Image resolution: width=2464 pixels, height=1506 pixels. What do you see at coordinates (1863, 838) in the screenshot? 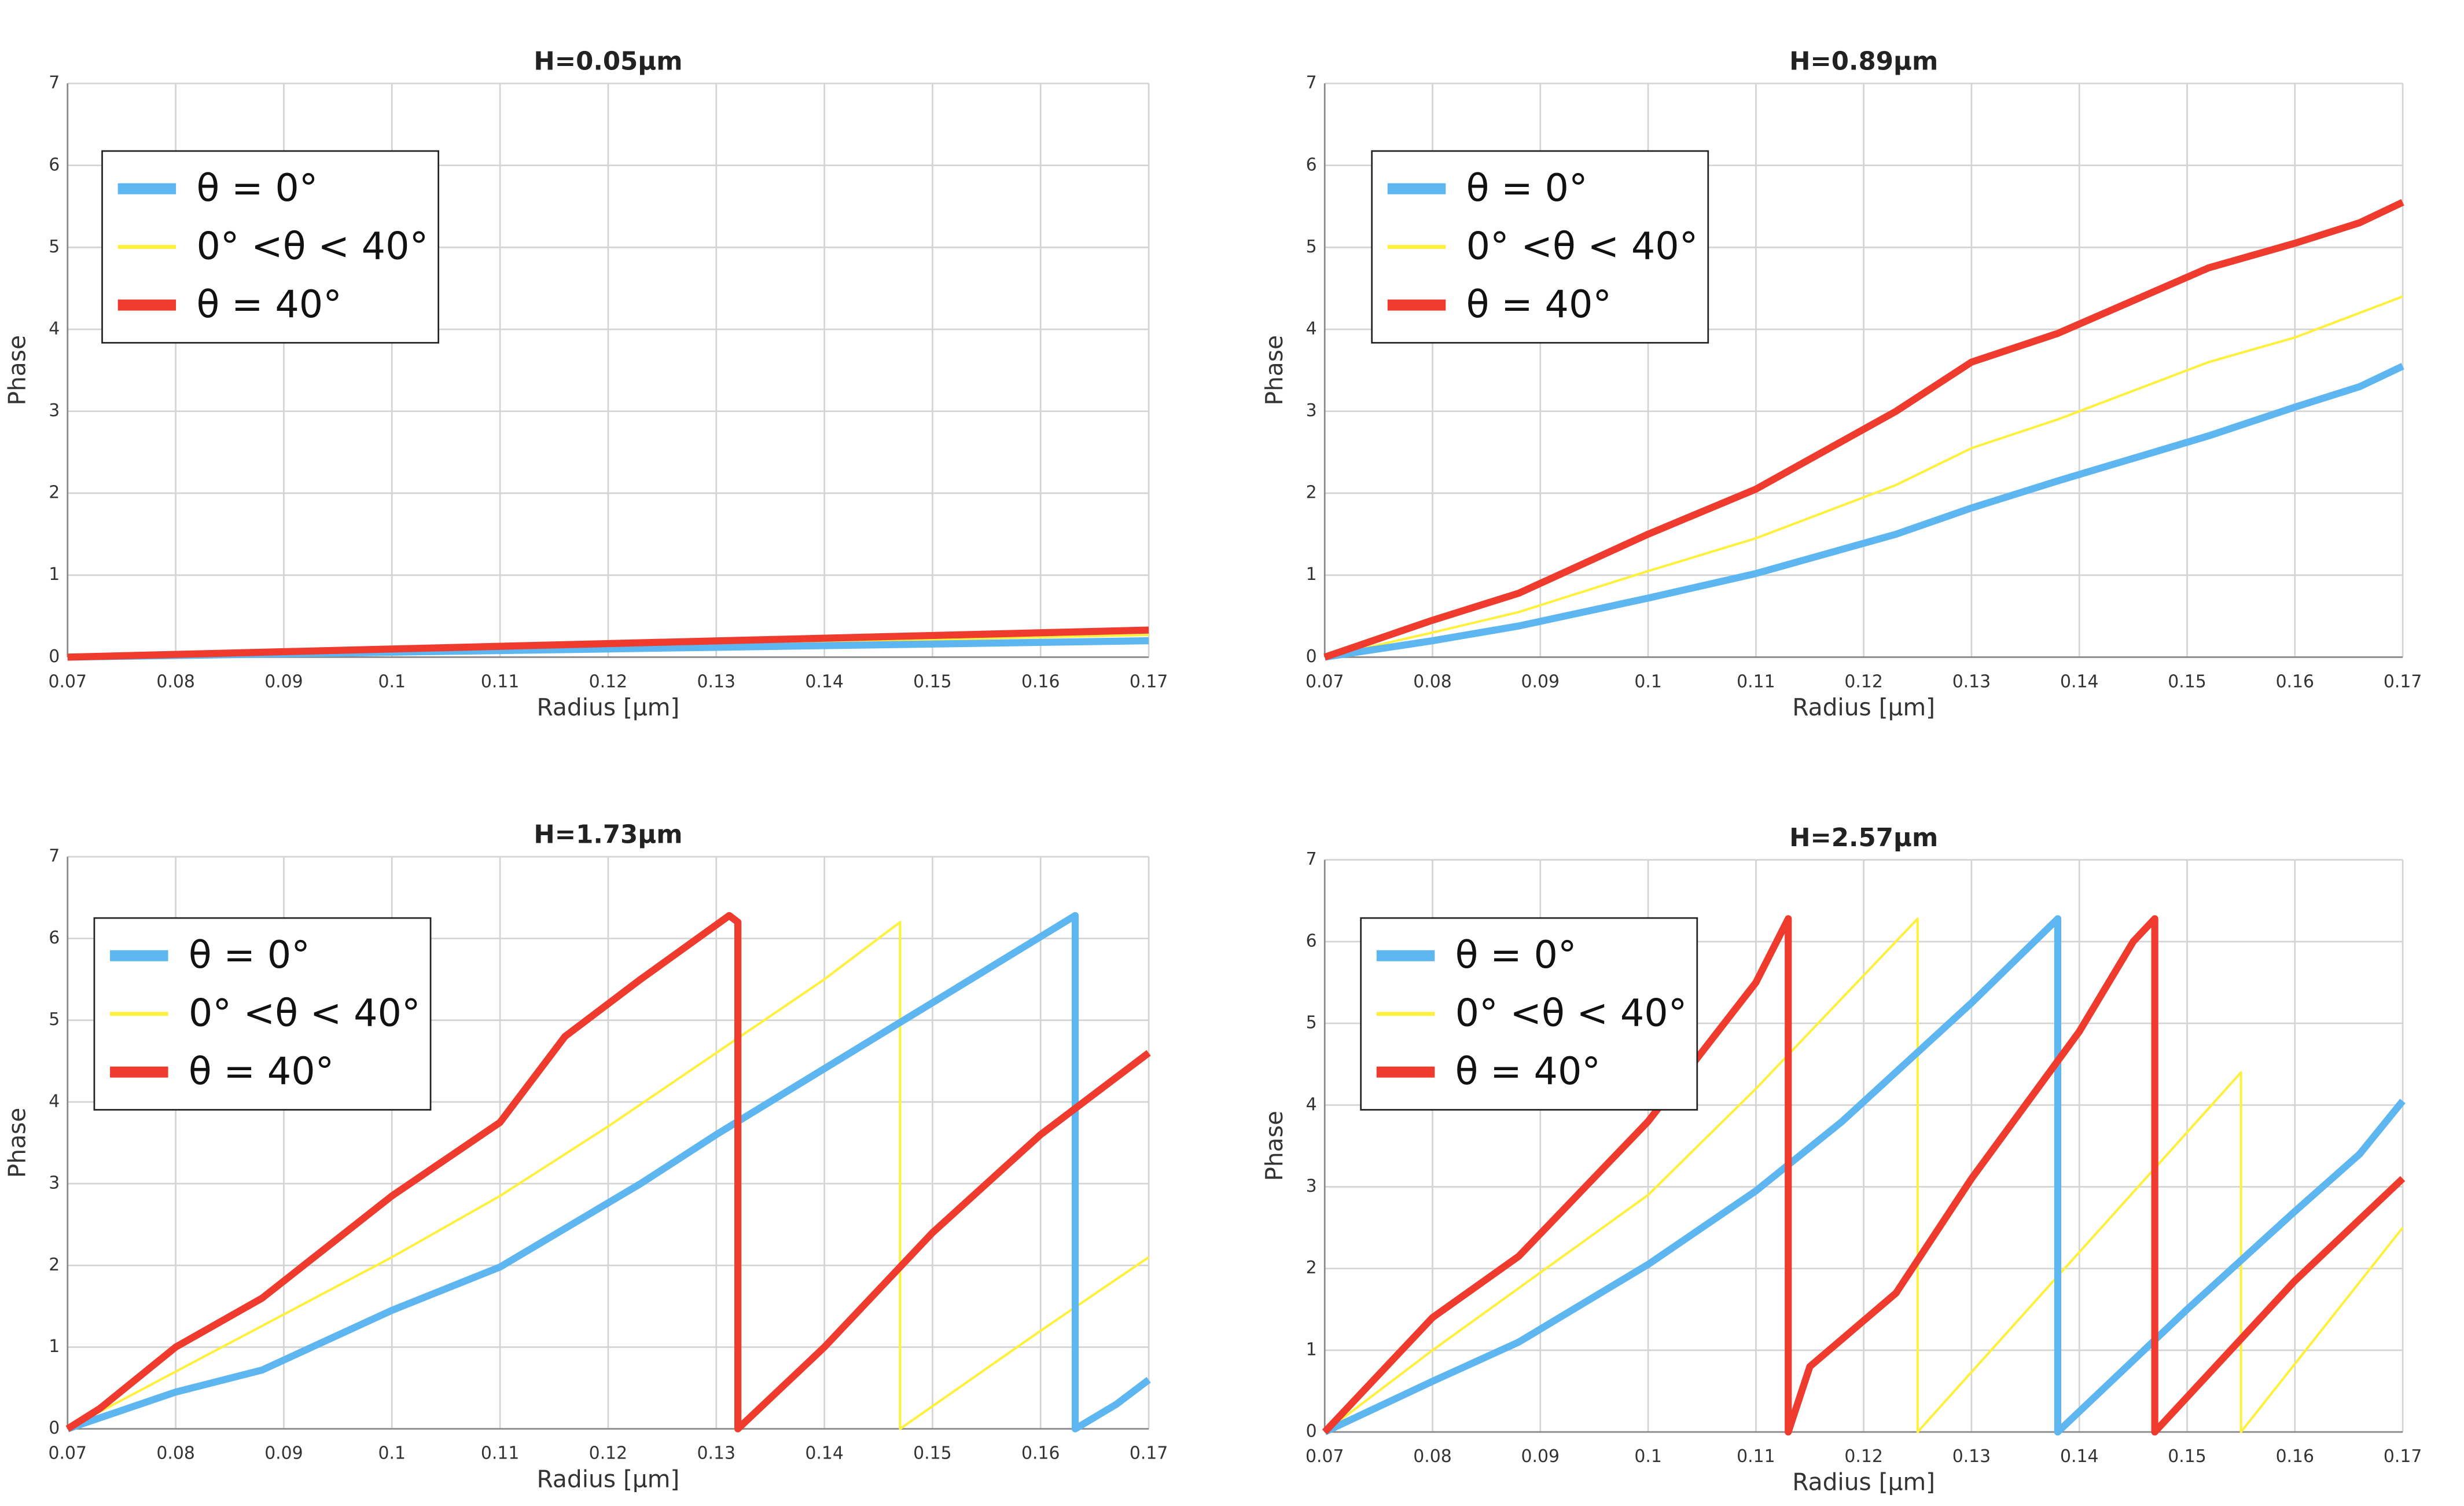
I see `chart-title: H=2.57µm` at bounding box center [1863, 838].